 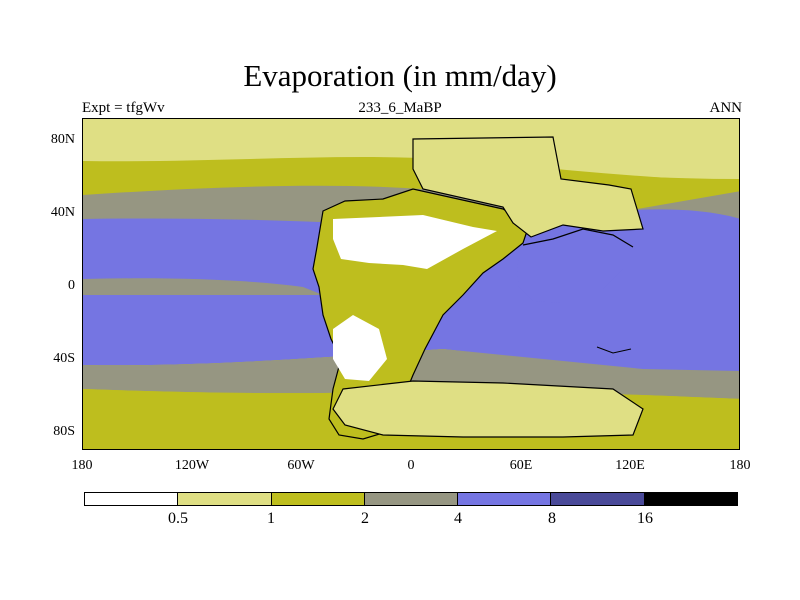 I want to click on color-legend, so click(x=411, y=499).